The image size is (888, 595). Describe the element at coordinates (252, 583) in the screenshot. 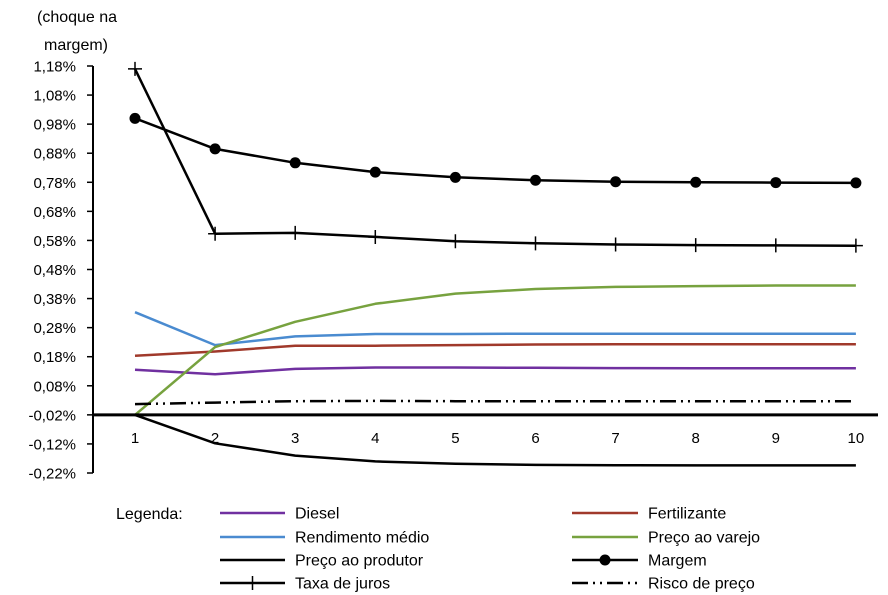

I see `legend-marker-plus` at that location.